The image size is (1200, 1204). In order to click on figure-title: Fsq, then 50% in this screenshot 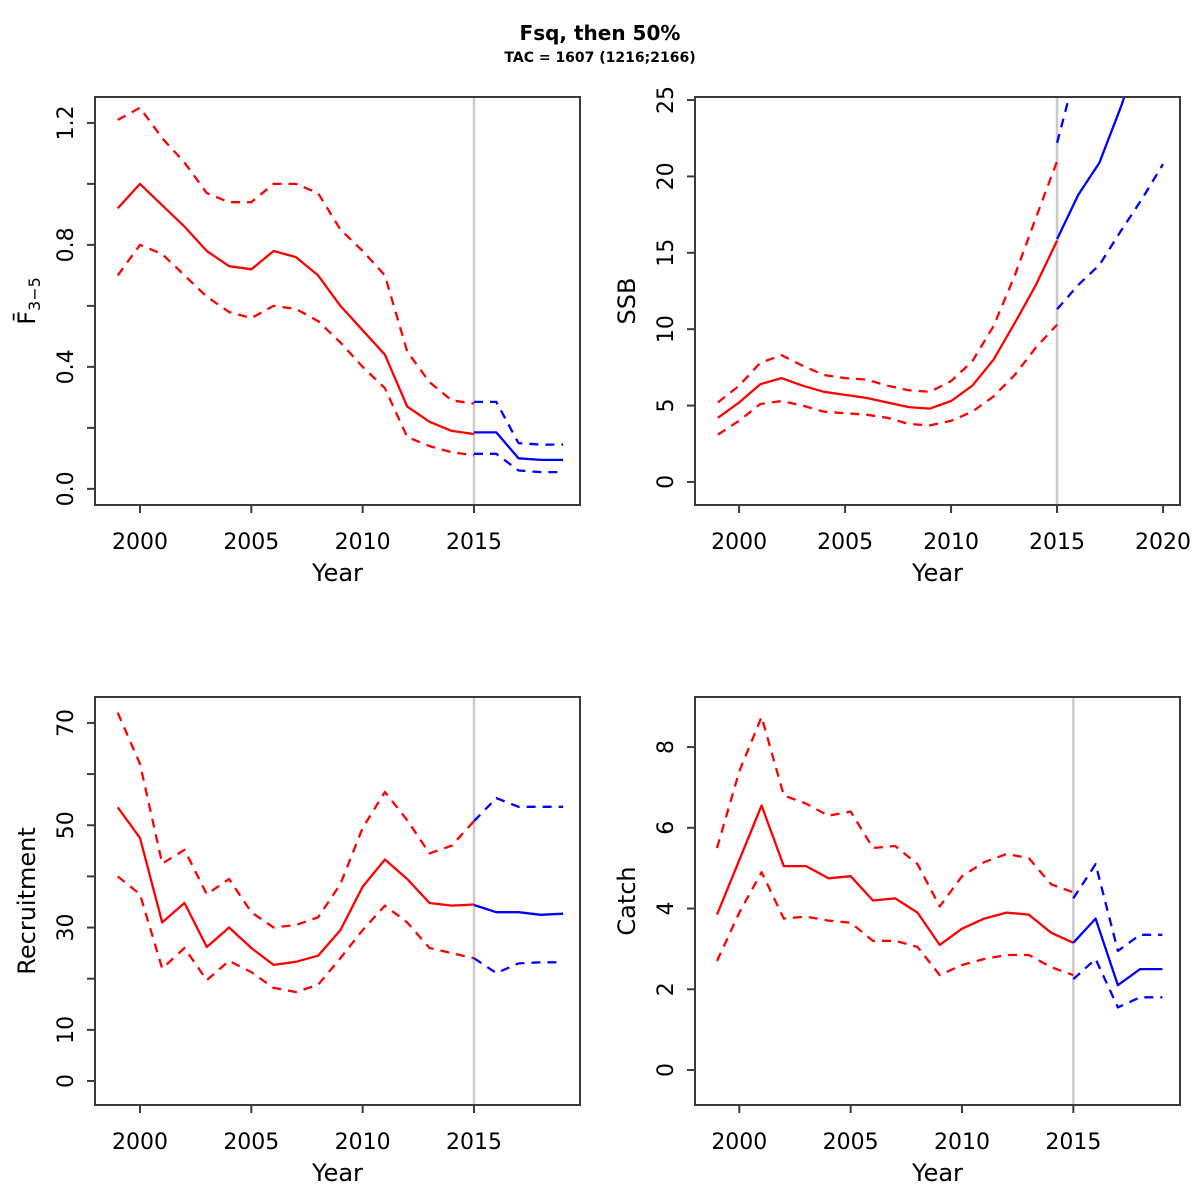, I will do `click(600, 33)`.